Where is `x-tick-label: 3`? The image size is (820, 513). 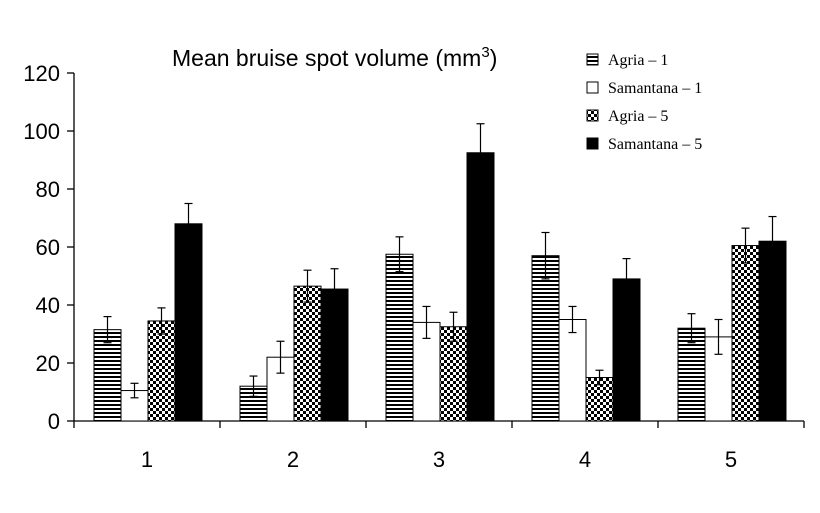
x-tick-label: 3 is located at coordinates (439, 459).